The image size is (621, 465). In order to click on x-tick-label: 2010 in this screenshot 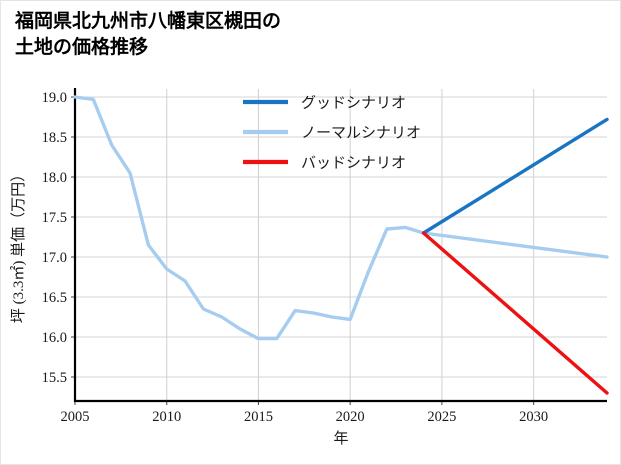, I will do `click(166, 417)`.